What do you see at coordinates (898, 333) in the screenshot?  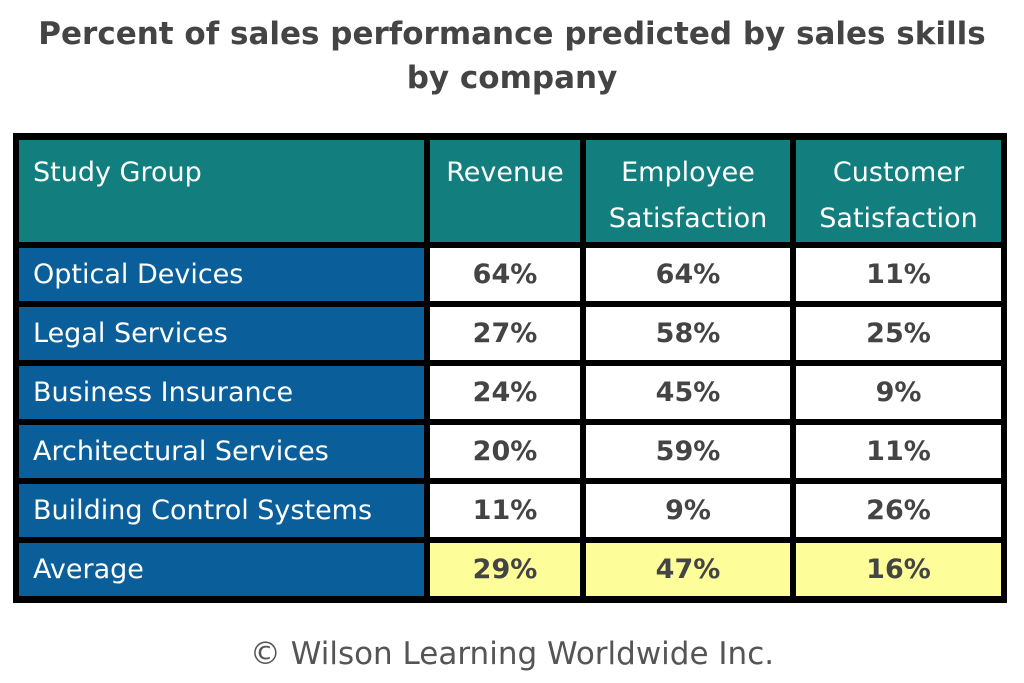 I see `table-cell: 25%` at bounding box center [898, 333].